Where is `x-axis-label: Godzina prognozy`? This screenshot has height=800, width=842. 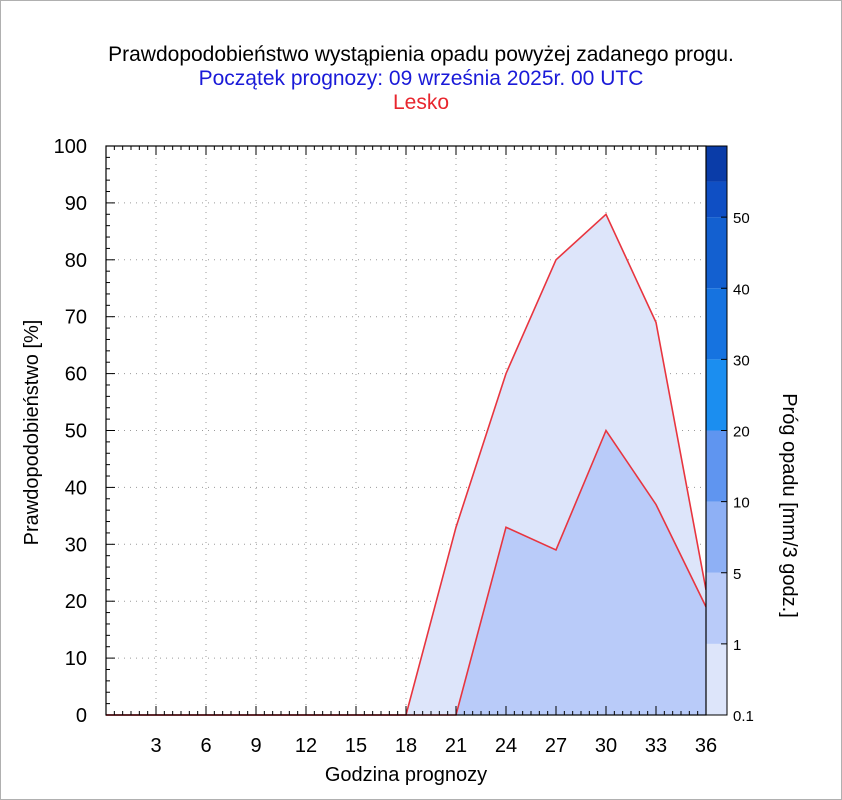
x-axis-label: Godzina prognozy is located at coordinates (406, 775).